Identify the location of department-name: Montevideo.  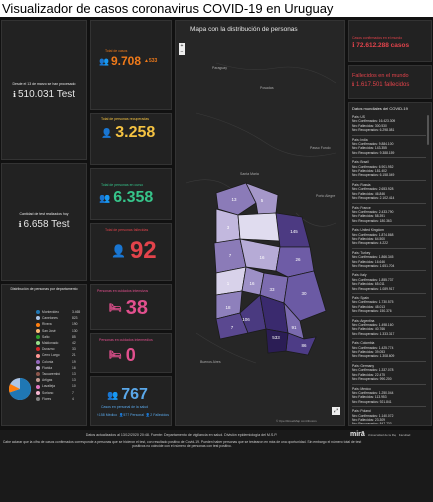
(51, 312).